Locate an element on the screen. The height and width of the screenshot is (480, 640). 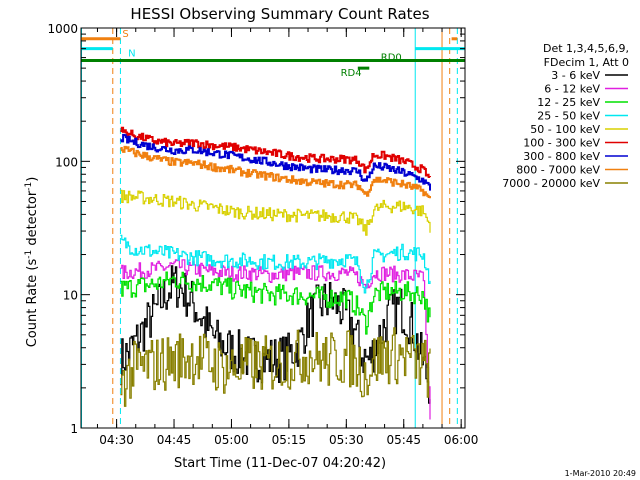
legend-entry-label: 25 - 50 keV is located at coordinates (568, 116).